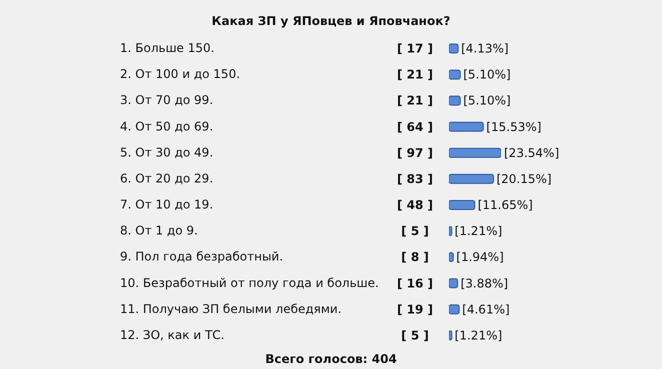 The image size is (662, 369). I want to click on y-tick-label: 2. От 100 и до 150., so click(180, 74).